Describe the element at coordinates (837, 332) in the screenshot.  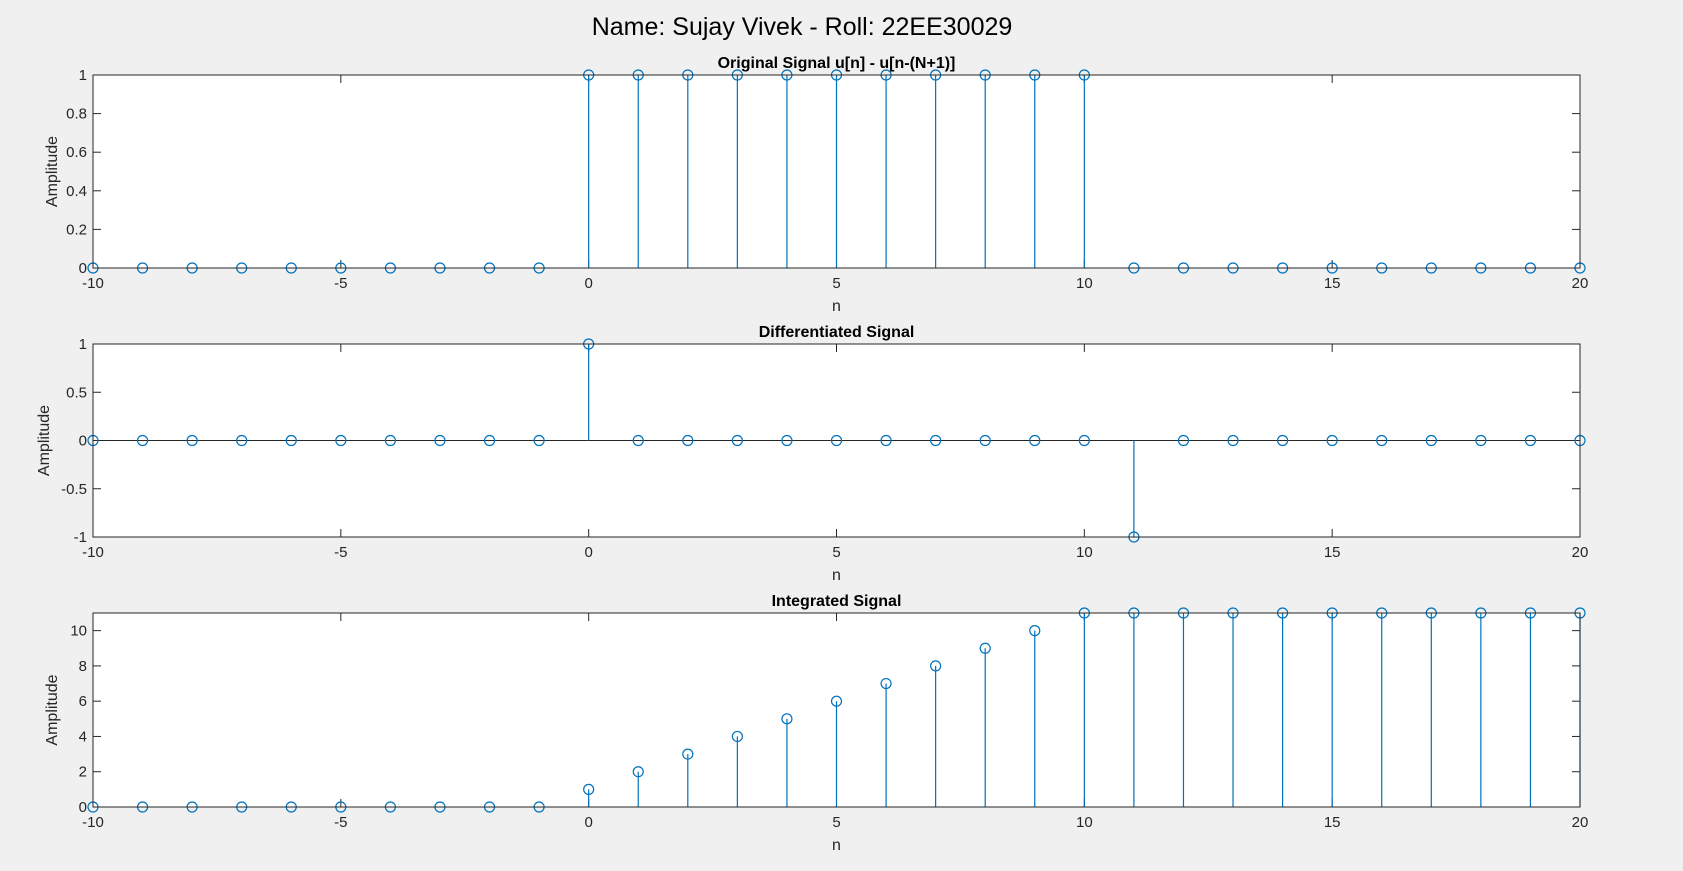
I see `subplot-title: Differentiated Signal` at that location.